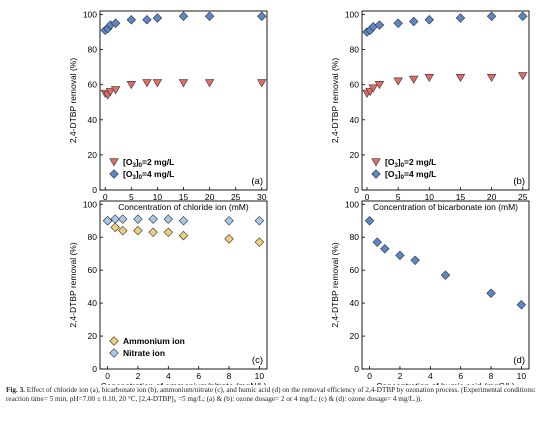 The height and width of the screenshot is (441, 554). Describe the element at coordinates (262, 197) in the screenshot. I see `x-tick-label: 30` at that location.